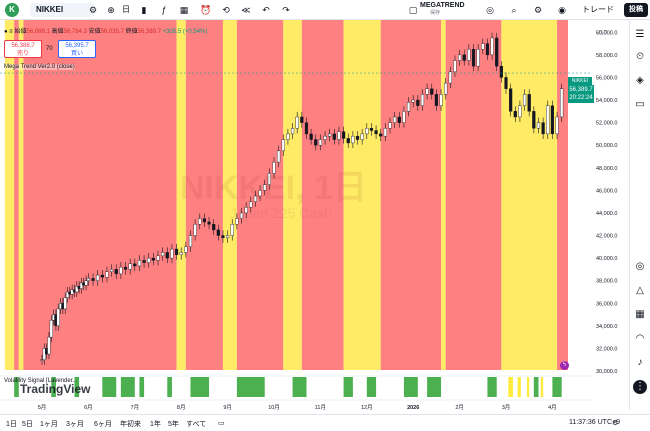  What do you see at coordinates (640, 104) in the screenshot?
I see `chat-icon: ▭` at bounding box center [640, 104].